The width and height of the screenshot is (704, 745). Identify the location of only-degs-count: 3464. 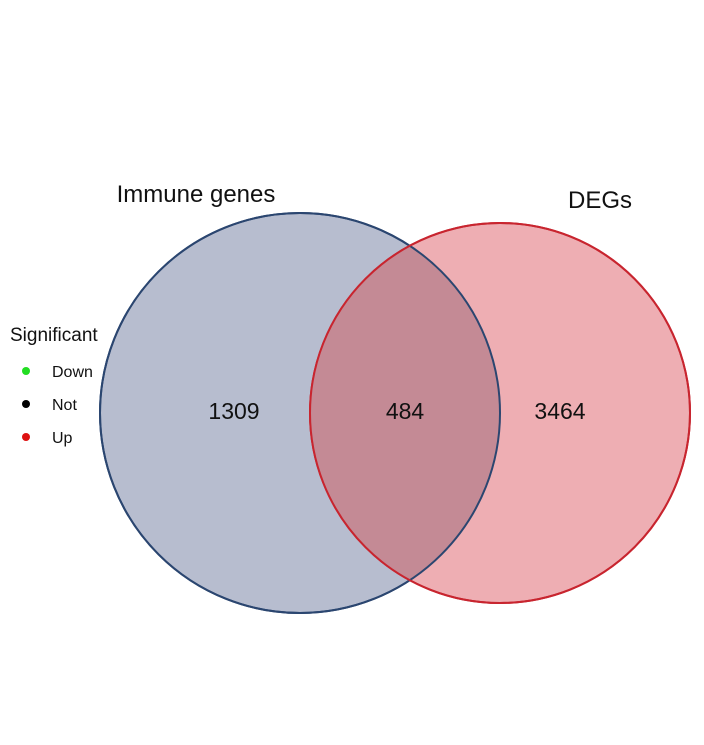
(559, 411).